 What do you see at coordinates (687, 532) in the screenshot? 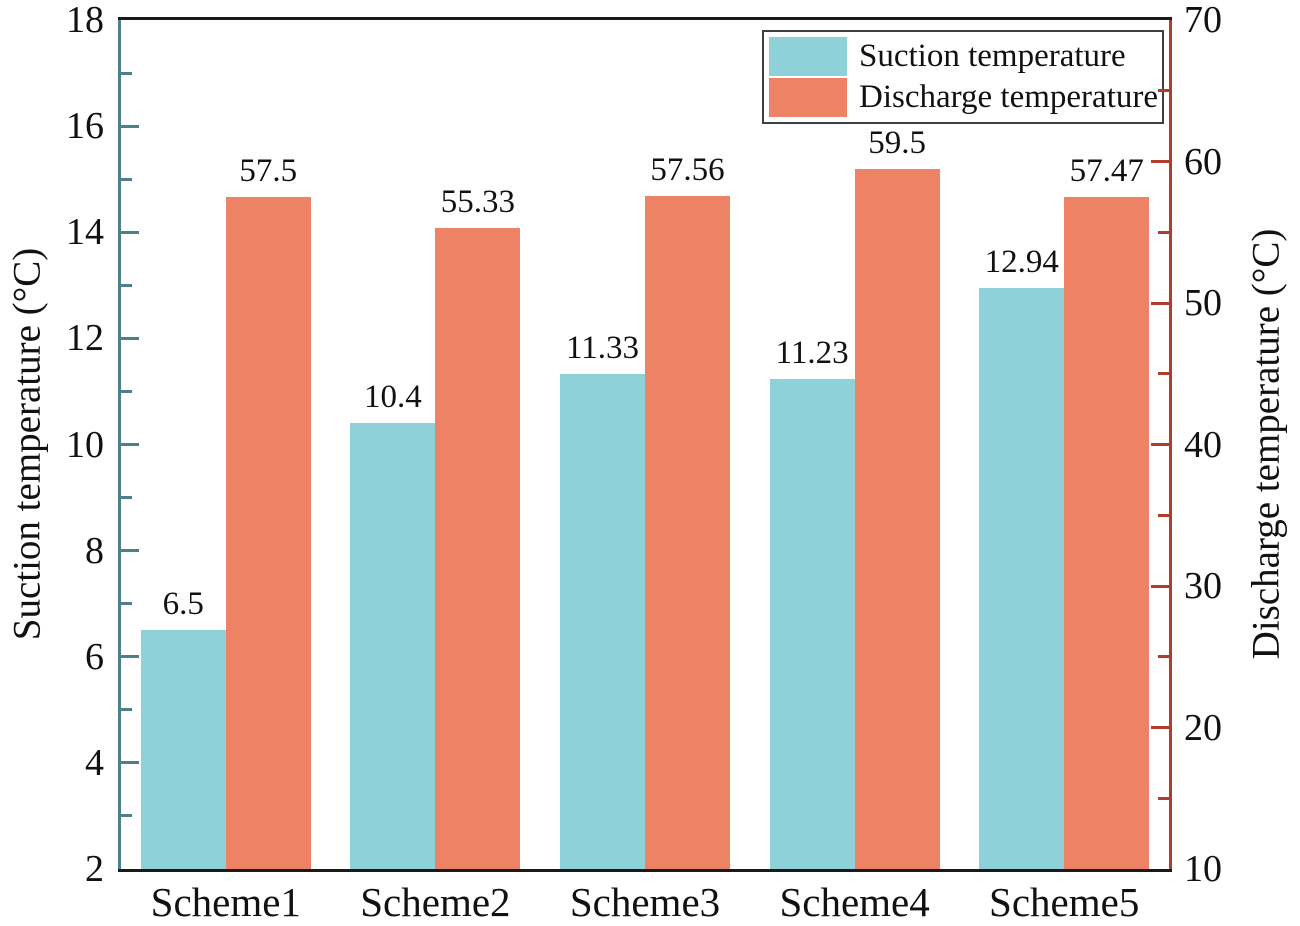
I see `bar-discharge-scheme3` at bounding box center [687, 532].